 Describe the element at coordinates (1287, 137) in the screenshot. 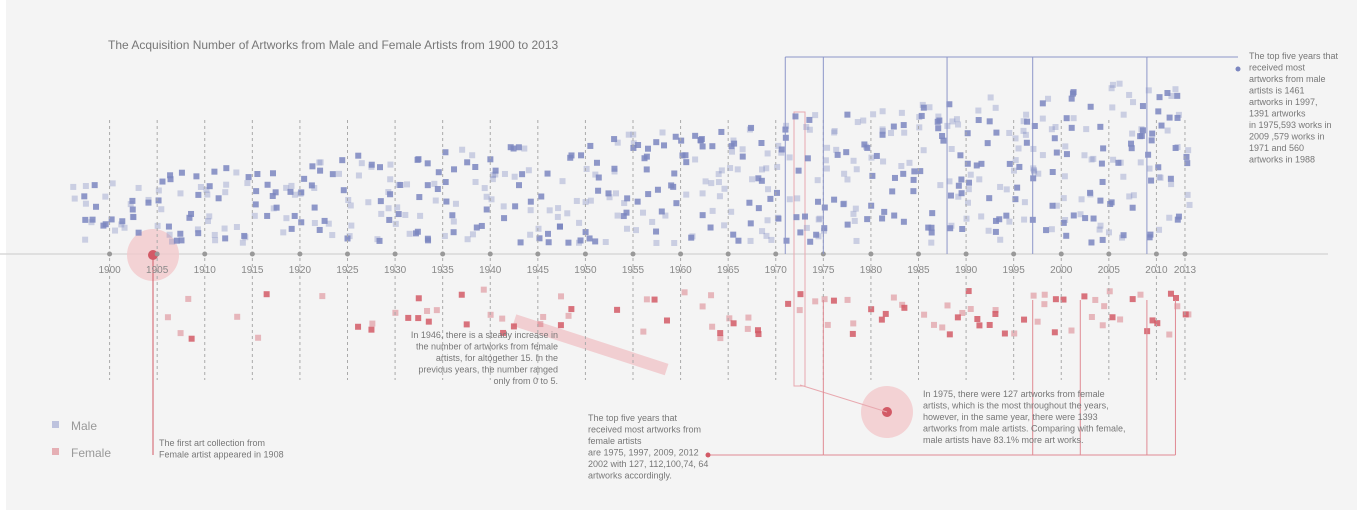

I see `annotation: 2009 ,579 works in` at that location.